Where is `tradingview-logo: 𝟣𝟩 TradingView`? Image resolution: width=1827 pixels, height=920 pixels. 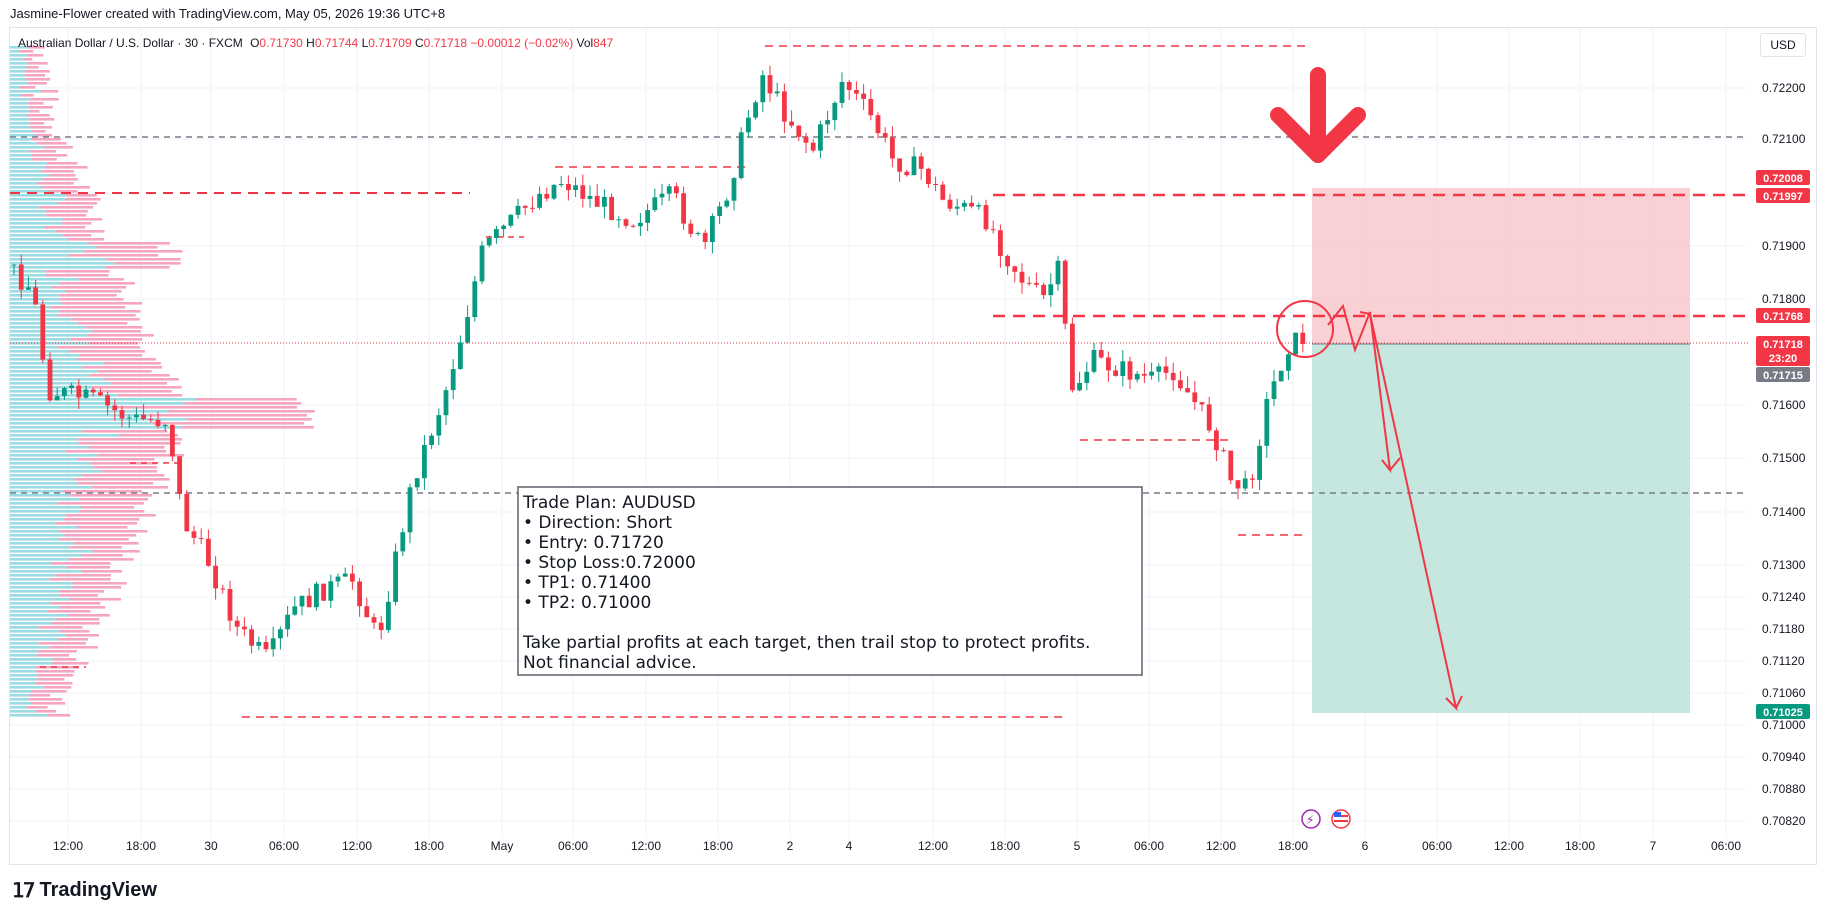 tradingview-logo: 𝟣𝟩 TradingView is located at coordinates (84, 890).